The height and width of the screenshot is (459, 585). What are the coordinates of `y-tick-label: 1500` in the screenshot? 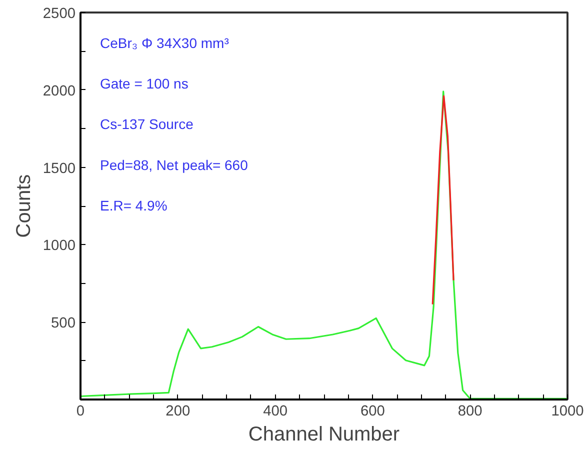 It's located at (59, 168).